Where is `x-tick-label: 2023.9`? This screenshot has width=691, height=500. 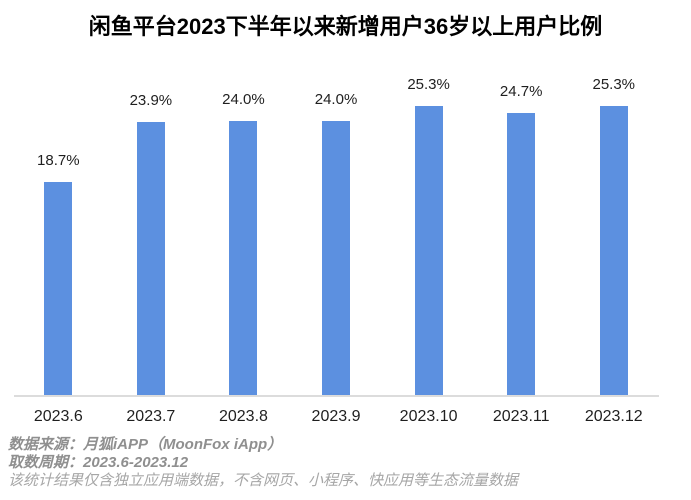 x-tick-label: 2023.9 is located at coordinates (336, 416).